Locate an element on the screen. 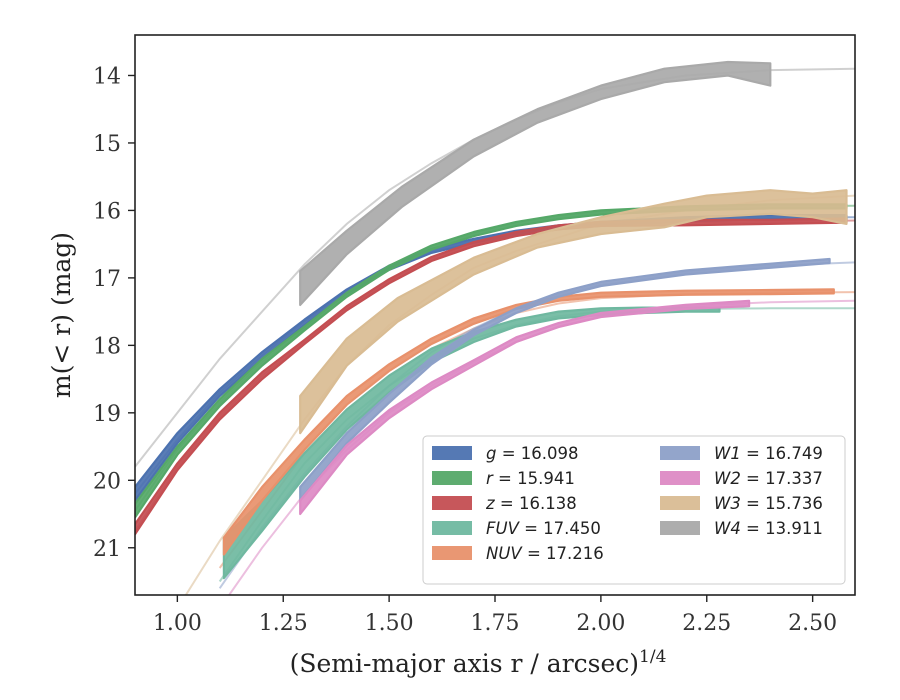 This screenshot has height=700, width=900. legend-var-fuv: FUV is located at coordinates (503, 528).